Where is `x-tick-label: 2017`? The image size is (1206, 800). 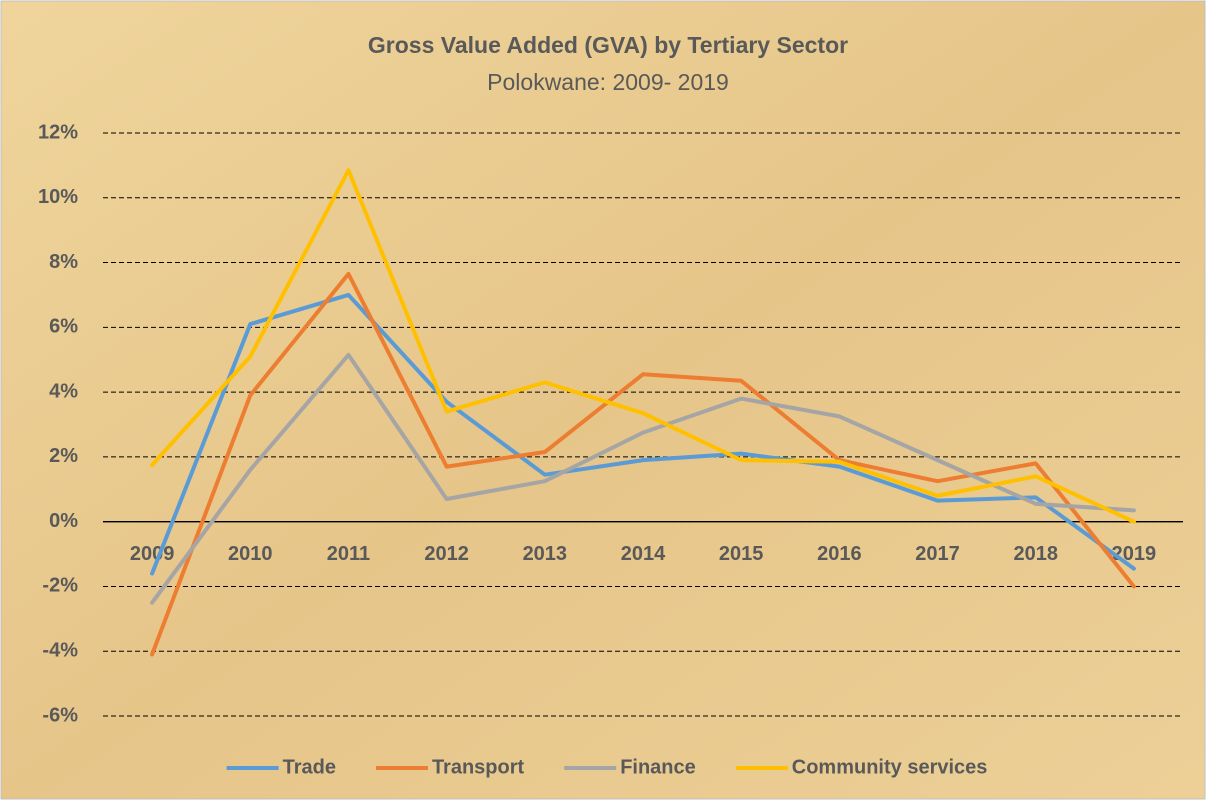 x-tick-label: 2017 is located at coordinates (937, 554).